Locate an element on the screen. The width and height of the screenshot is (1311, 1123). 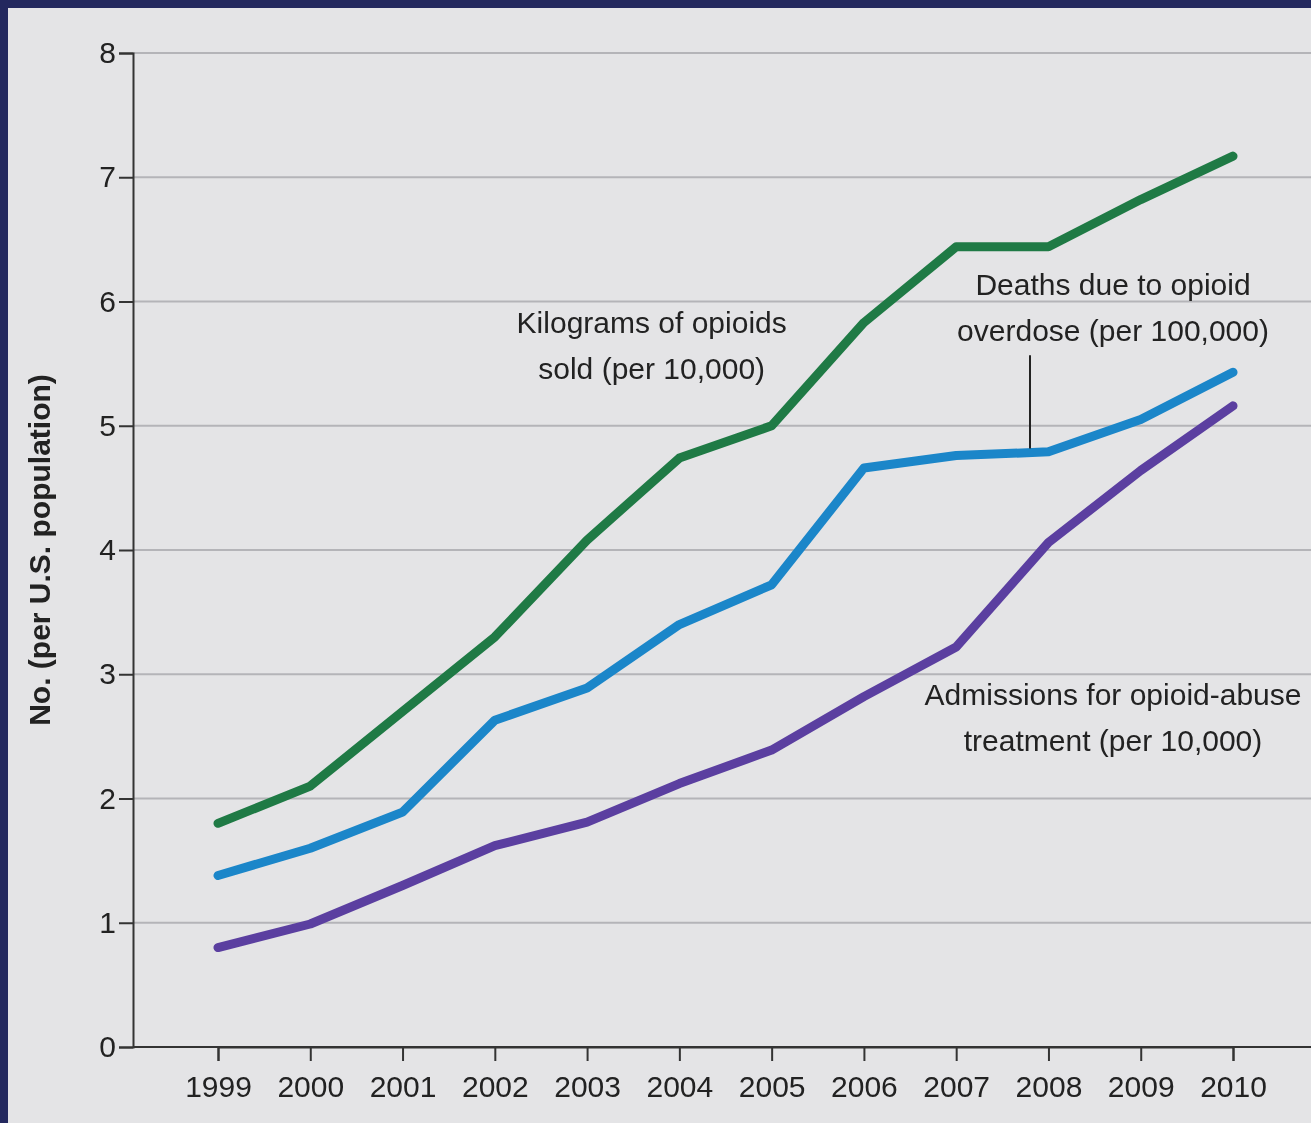
y-tick-label: 7 is located at coordinates (107, 177).